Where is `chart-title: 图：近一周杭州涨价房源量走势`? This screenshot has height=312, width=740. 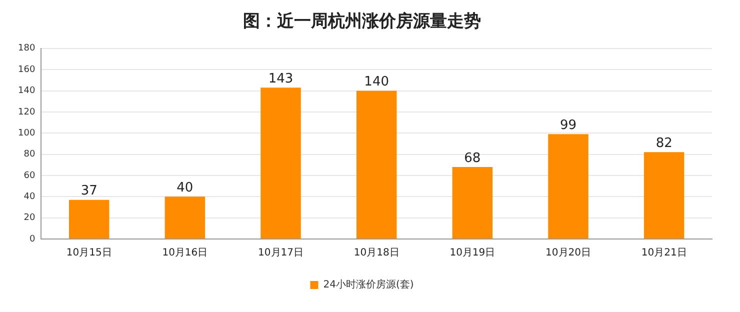 chart-title: 图：近一周杭州涨价房源量走势 is located at coordinates (362, 22).